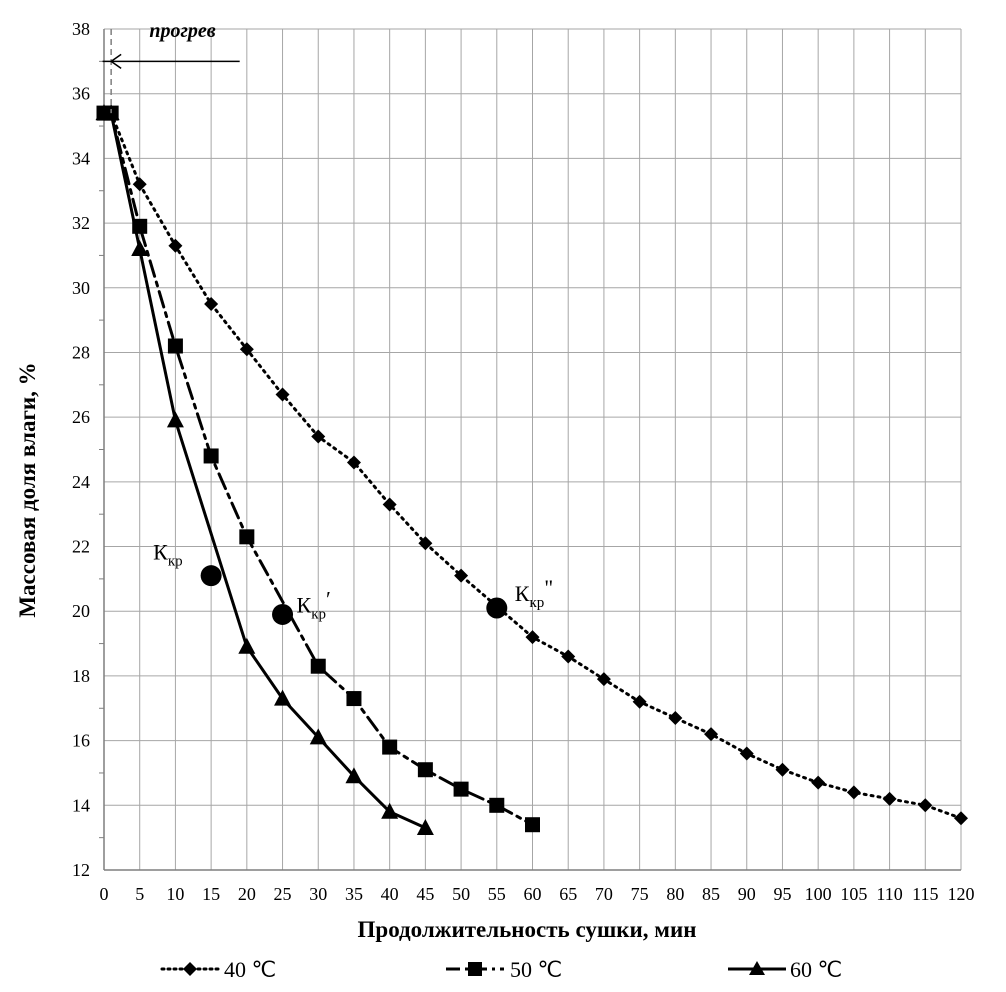 This screenshot has height=992, width=1006. I want to click on x-tick-label-35: 35, so click(354, 894).